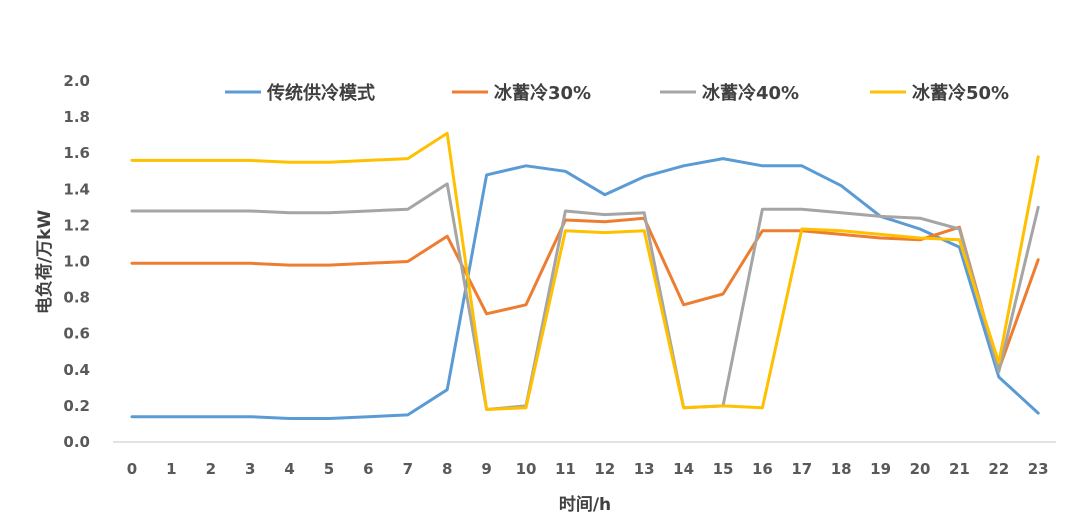 The height and width of the screenshot is (525, 1080). I want to click on x-tick-label: 13, so click(644, 469).